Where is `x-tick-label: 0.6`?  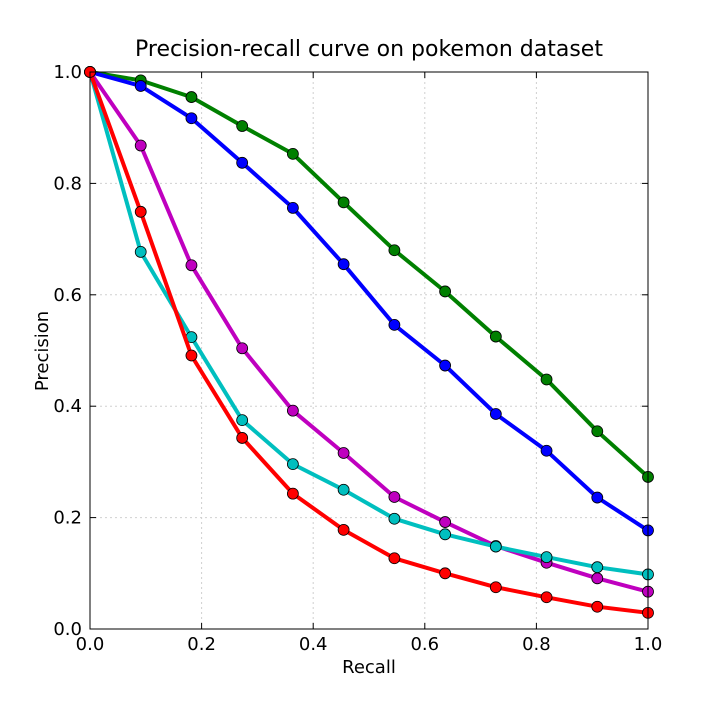 x-tick-label: 0.6 is located at coordinates (424, 644).